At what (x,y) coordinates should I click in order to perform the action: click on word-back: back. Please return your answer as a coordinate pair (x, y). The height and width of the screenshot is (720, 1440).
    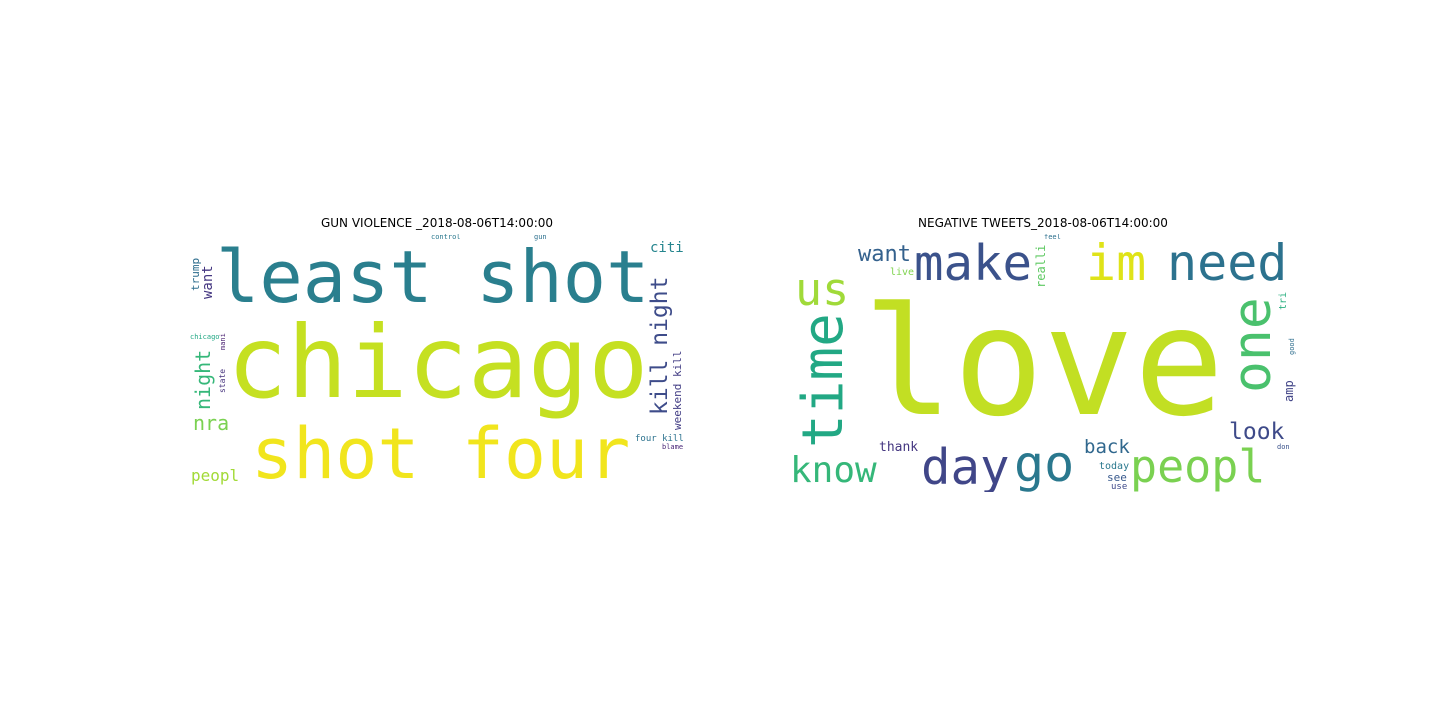
    Looking at the image, I should click on (1107, 447).